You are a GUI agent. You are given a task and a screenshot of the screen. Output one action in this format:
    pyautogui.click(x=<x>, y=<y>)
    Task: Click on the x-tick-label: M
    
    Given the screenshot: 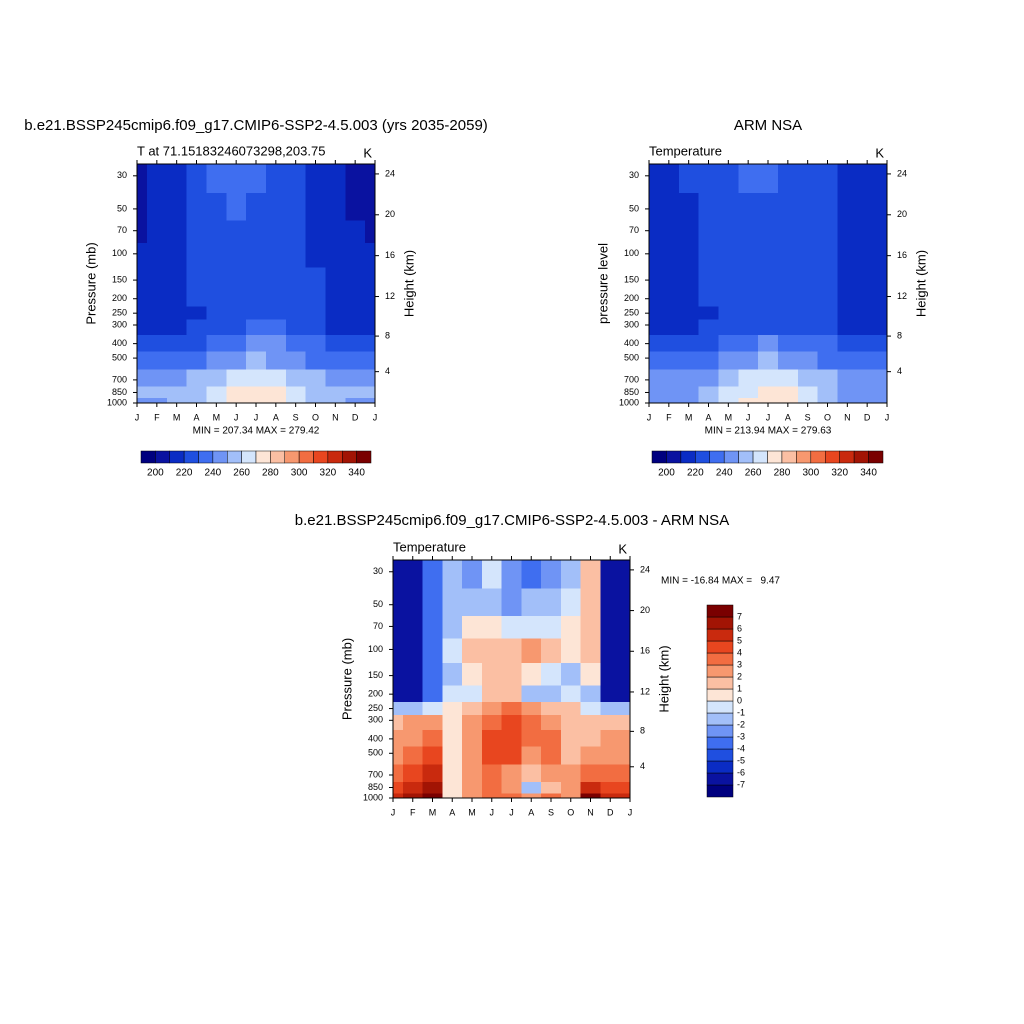 What is the action you would take?
    pyautogui.click(x=217, y=417)
    